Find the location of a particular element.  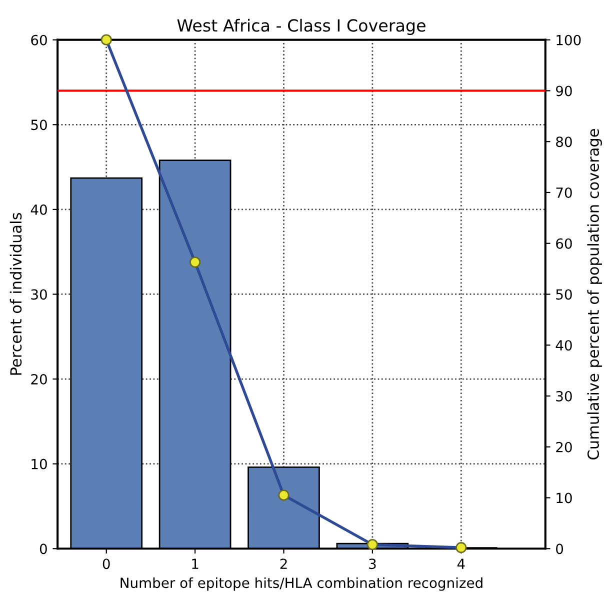

y2-tick-label: 20 is located at coordinates (564, 447).